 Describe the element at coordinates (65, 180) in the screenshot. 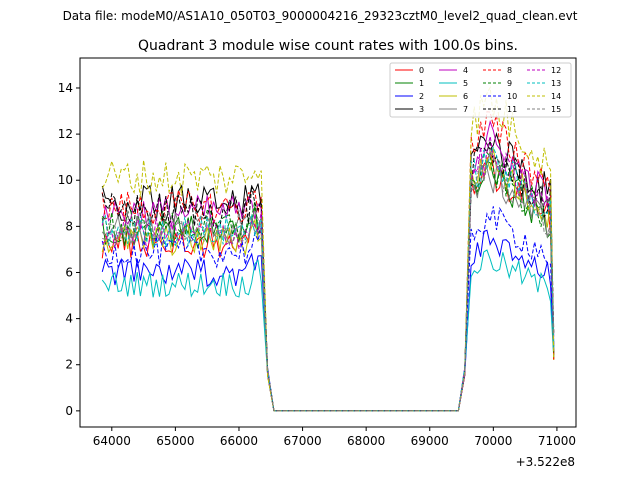

I see `y-tick-label: 10` at that location.